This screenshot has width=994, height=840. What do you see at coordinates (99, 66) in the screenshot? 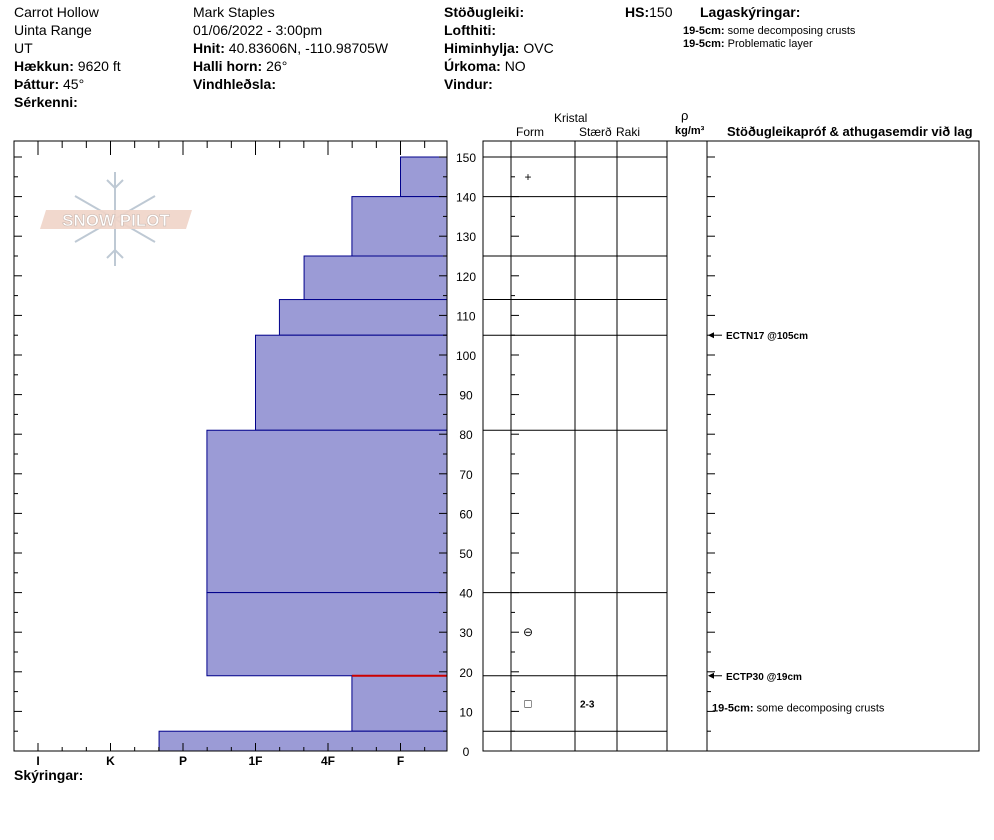
I see `elevation-value: 9620 ft` at bounding box center [99, 66].